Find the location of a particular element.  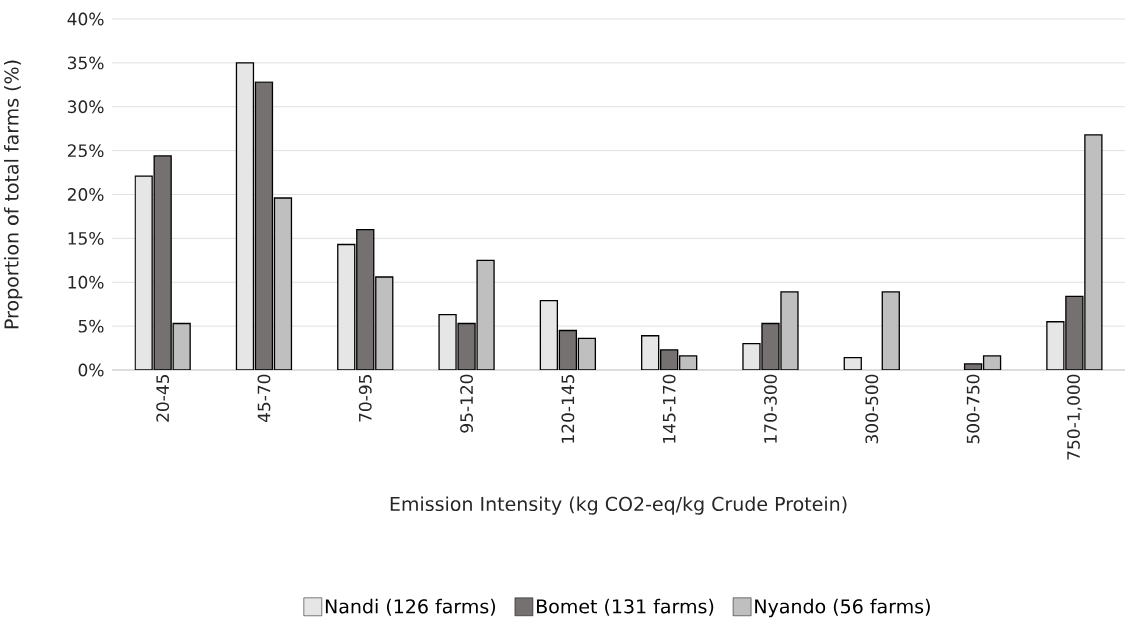

y-tick-label: 35% is located at coordinates (86, 63).